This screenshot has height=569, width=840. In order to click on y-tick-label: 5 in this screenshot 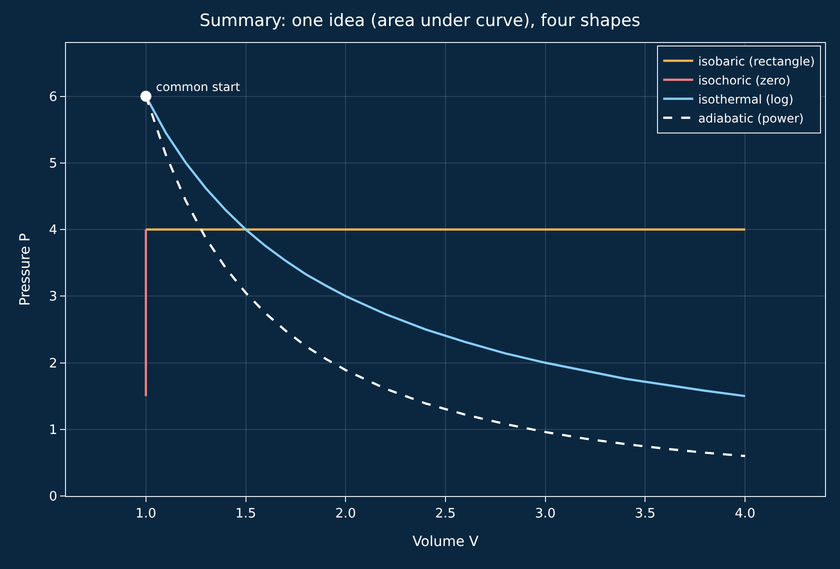, I will do `click(53, 164)`.